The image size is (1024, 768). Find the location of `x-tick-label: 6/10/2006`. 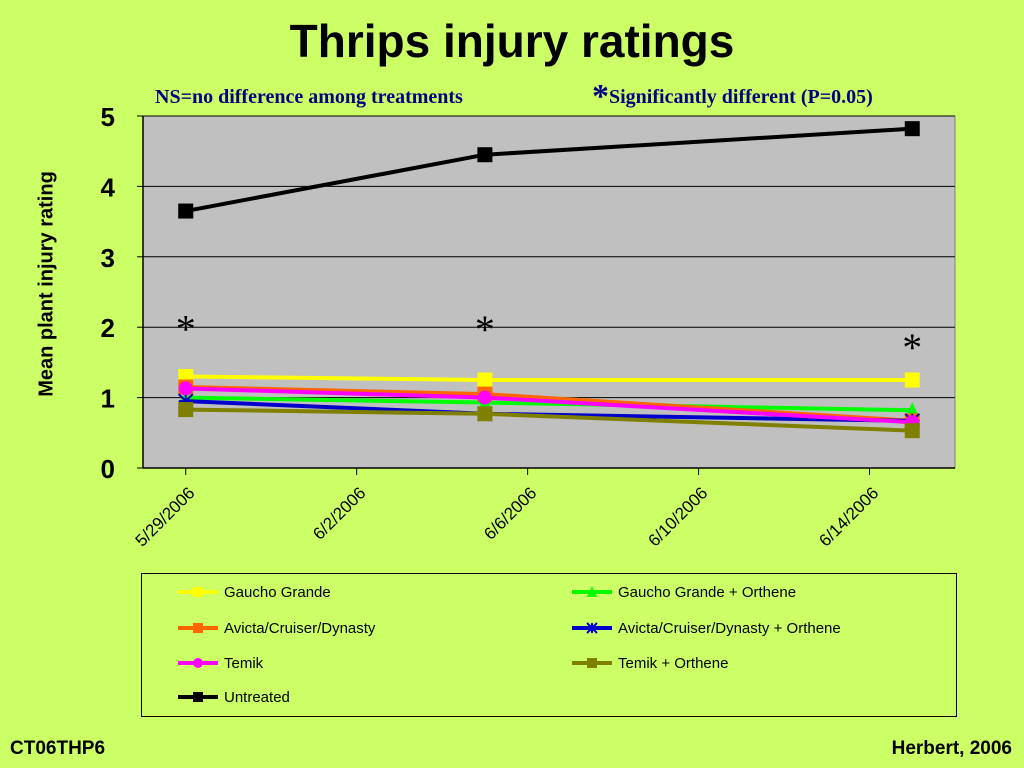

x-tick-label: 6/10/2006 is located at coordinates (677, 516).